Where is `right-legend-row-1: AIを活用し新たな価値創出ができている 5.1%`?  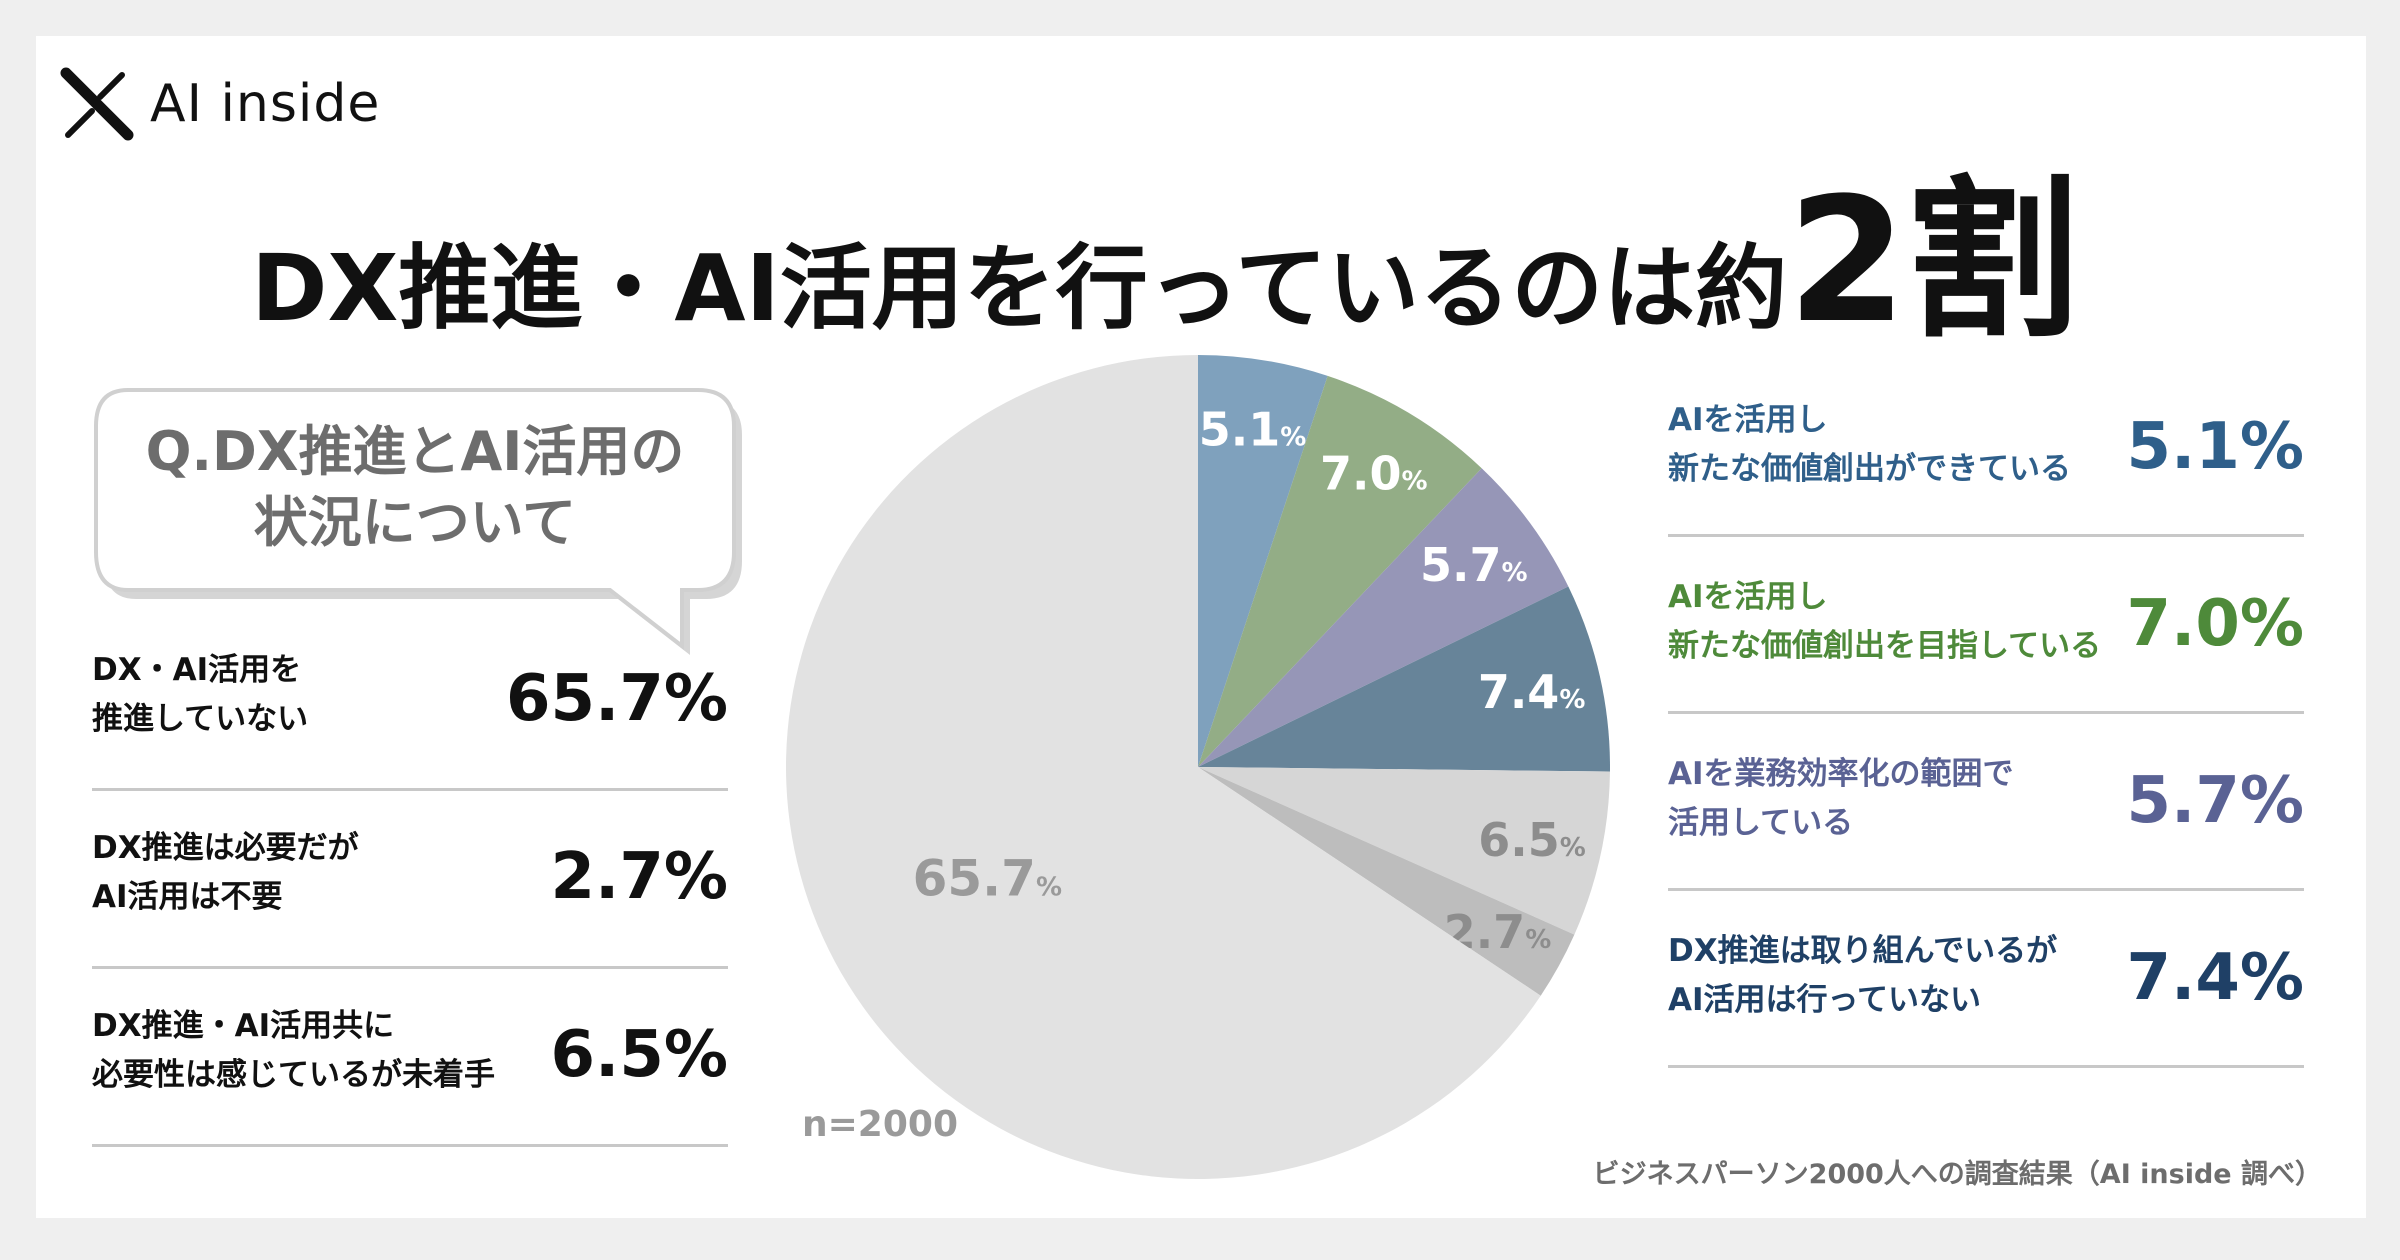
right-legend-row-1: AIを活用し新たな価値創出ができている 5.1% is located at coordinates (1986, 447).